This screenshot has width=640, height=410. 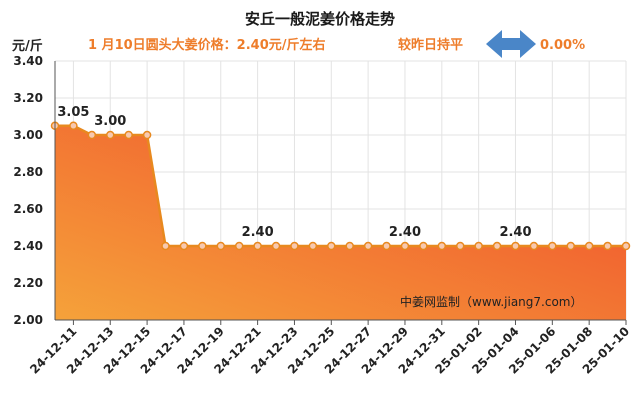 What do you see at coordinates (28, 320) in the screenshot?
I see `y-tick-label: 2.00` at bounding box center [28, 320].